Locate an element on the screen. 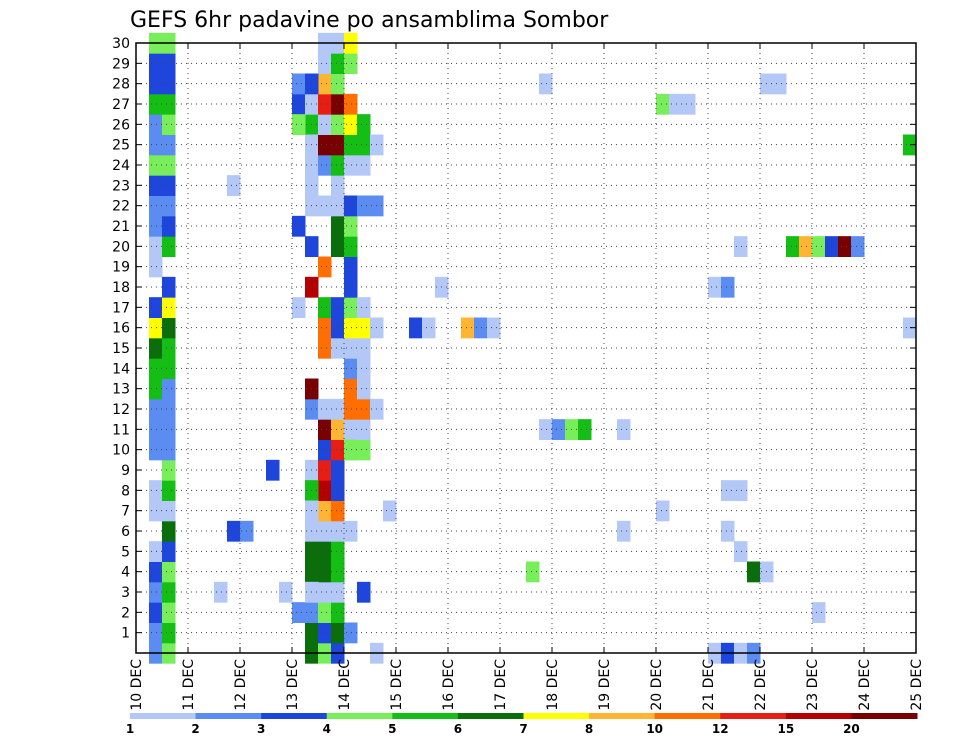 The width and height of the screenshot is (960, 742). y-tick-label: 29 is located at coordinates (121, 64).